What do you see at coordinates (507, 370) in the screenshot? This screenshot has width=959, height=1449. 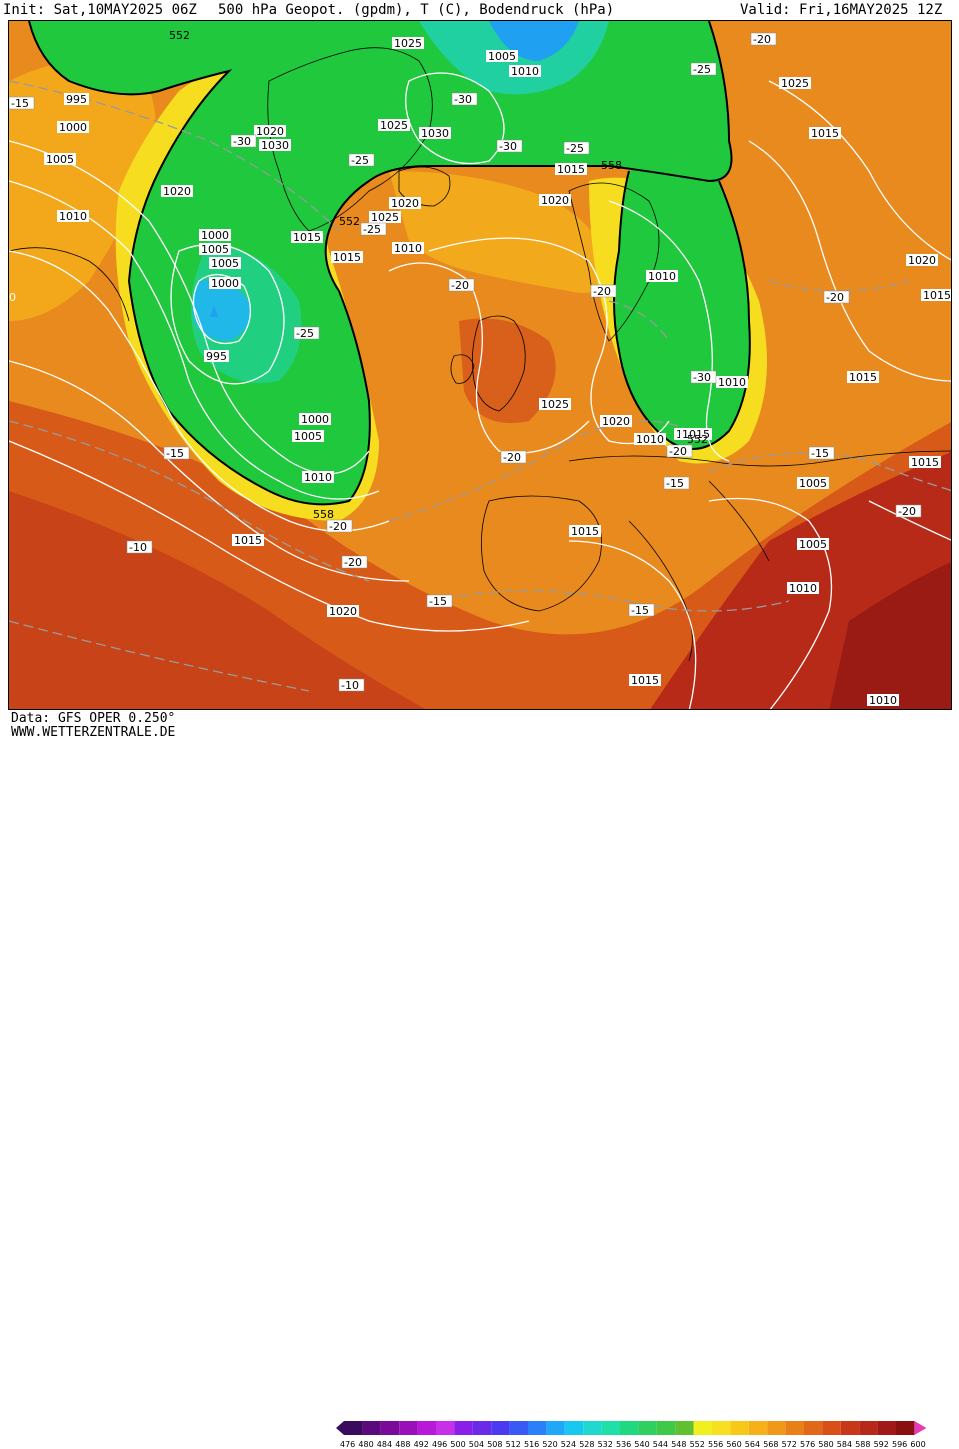 I see `field-warm-britain` at bounding box center [507, 370].